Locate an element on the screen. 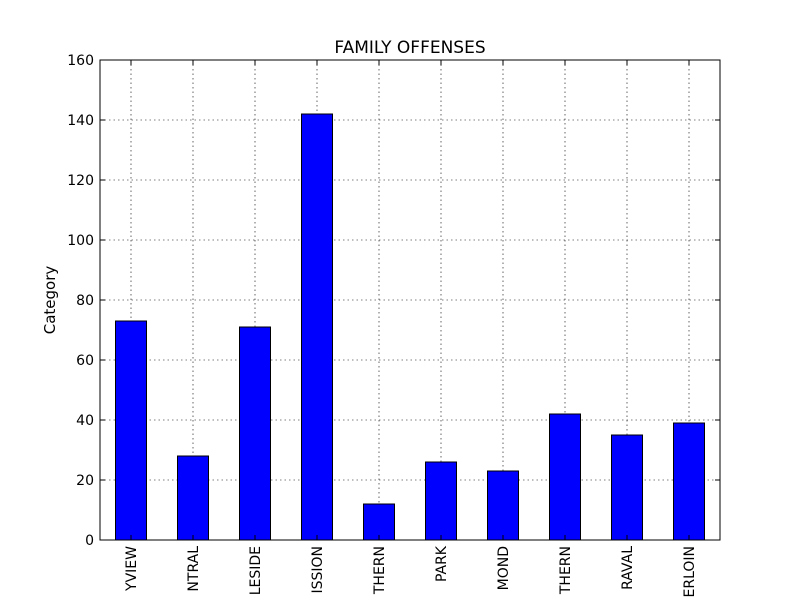 The width and height of the screenshot is (800, 600). x-tick-label: PARK is located at coordinates (442, 563).